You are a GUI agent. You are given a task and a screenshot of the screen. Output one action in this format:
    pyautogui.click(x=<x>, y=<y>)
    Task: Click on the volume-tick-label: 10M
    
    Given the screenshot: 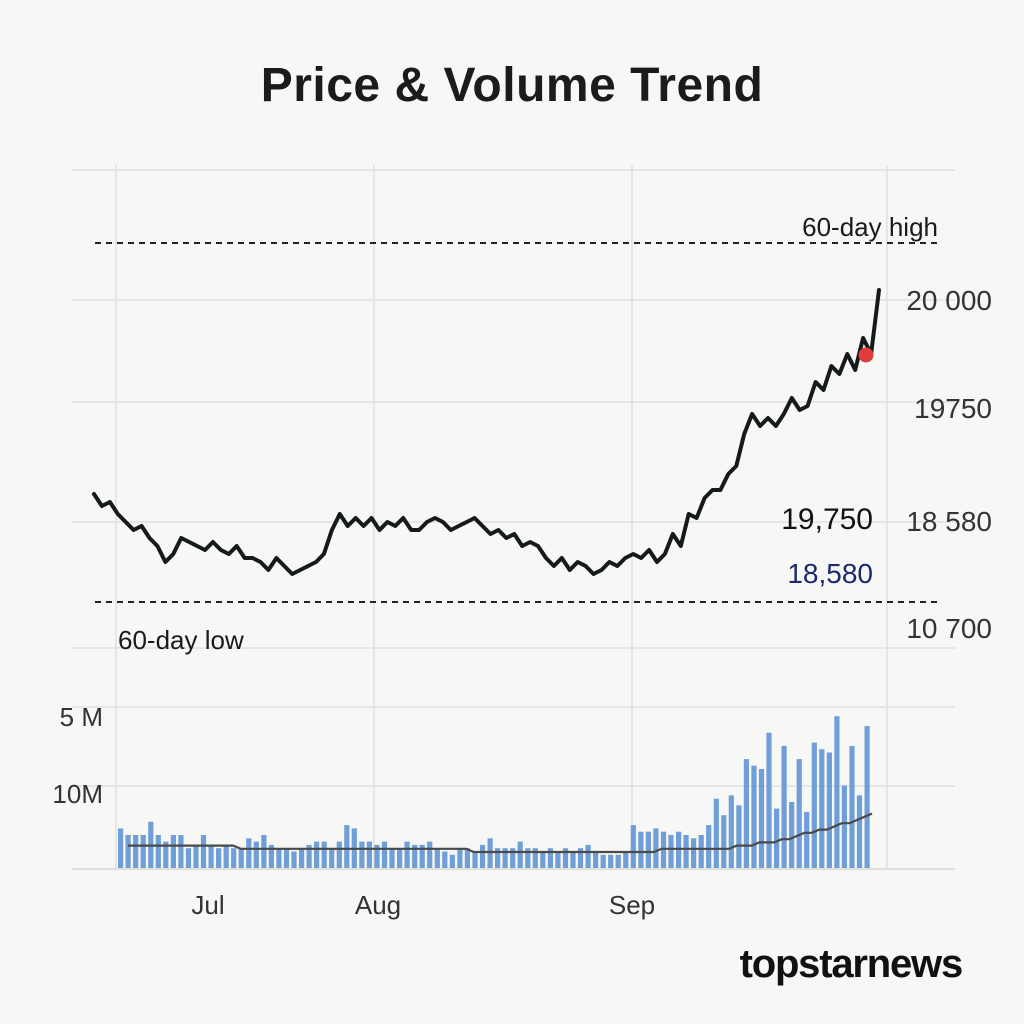 What is the action you would take?
    pyautogui.click(x=77, y=794)
    